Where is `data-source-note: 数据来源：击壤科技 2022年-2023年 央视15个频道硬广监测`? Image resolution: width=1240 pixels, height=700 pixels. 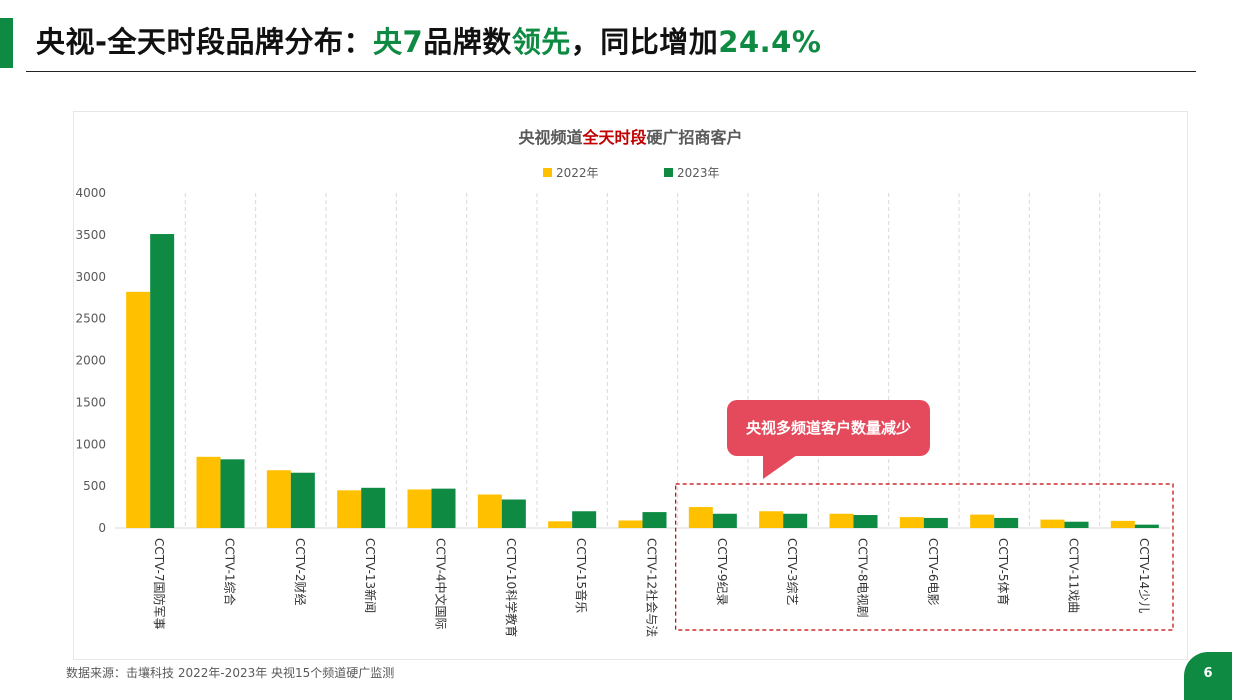
data-source-note: 数据来源：击壤科技 2022年-2023年 央视15个频道硬广监测 is located at coordinates (230, 673).